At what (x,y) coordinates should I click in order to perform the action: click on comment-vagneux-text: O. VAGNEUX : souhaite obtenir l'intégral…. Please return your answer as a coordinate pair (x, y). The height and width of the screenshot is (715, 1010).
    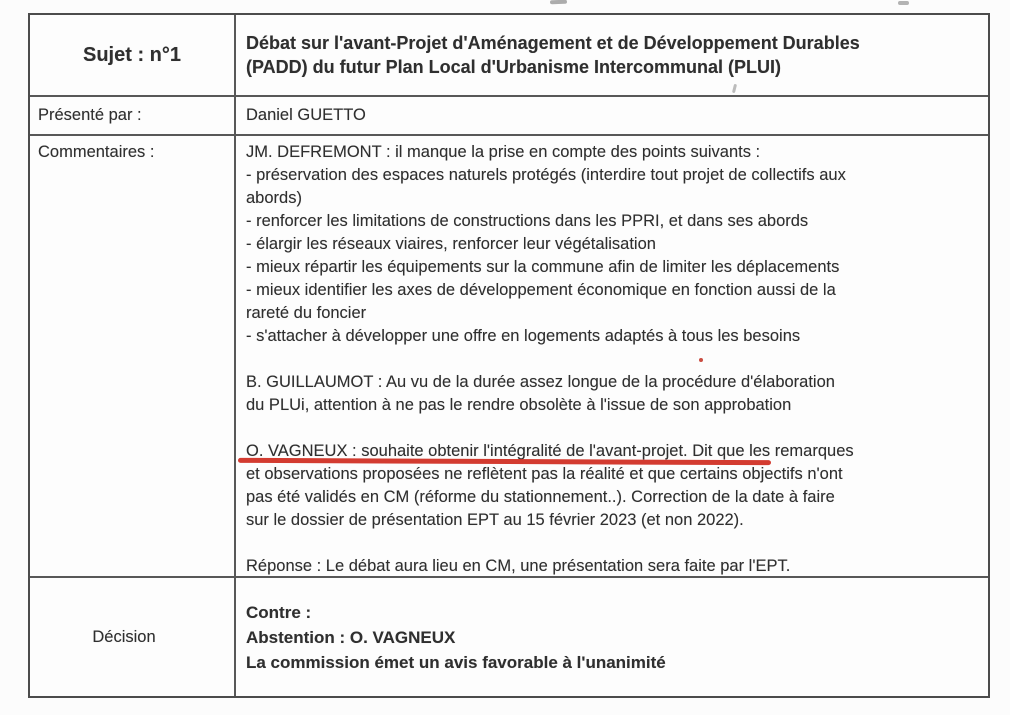
    Looking at the image, I should click on (550, 485).